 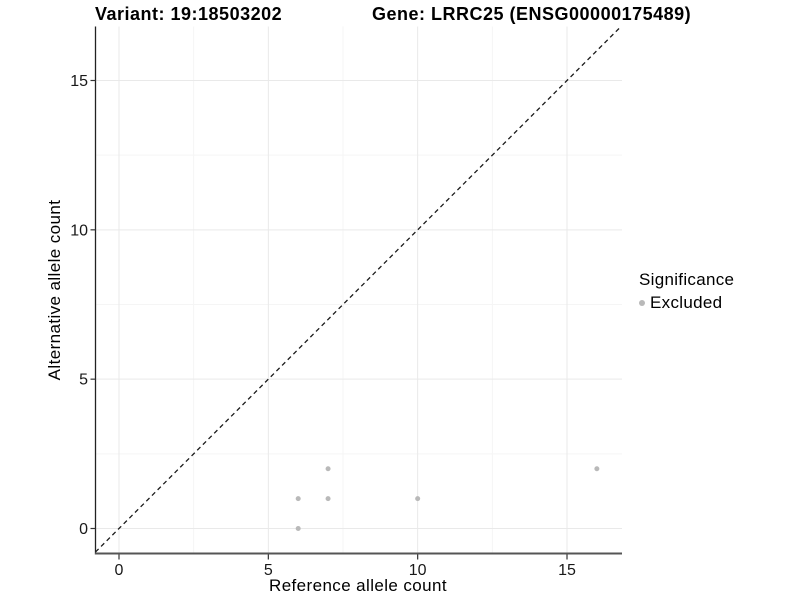 What do you see at coordinates (358, 585) in the screenshot?
I see `x-axis-title: Reference allele count` at bounding box center [358, 585].